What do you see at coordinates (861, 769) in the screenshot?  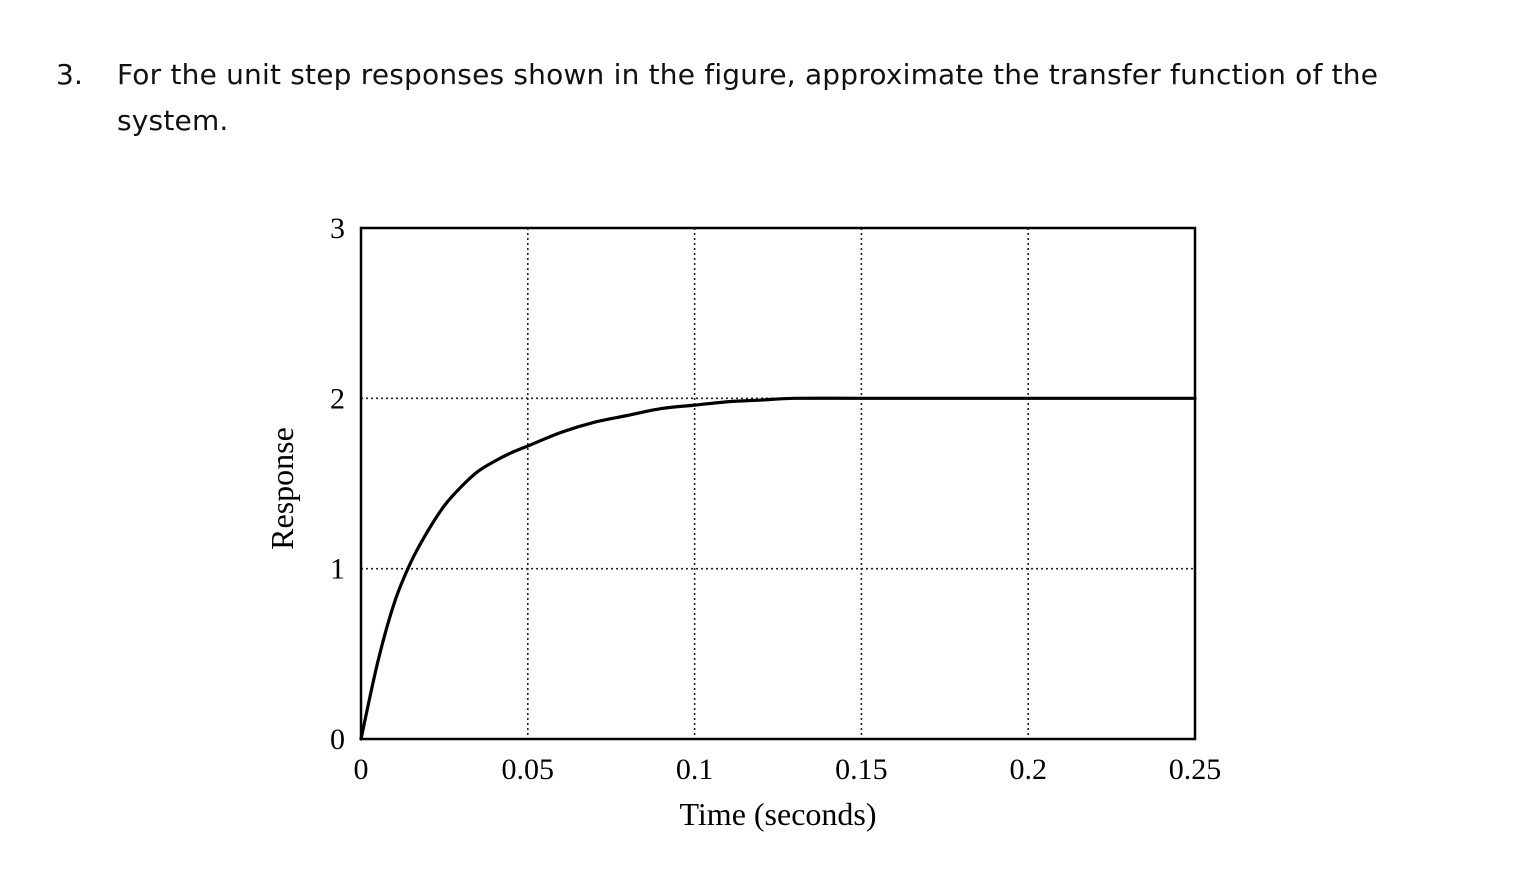 I see `x-tick-label: 0.15` at bounding box center [861, 769].